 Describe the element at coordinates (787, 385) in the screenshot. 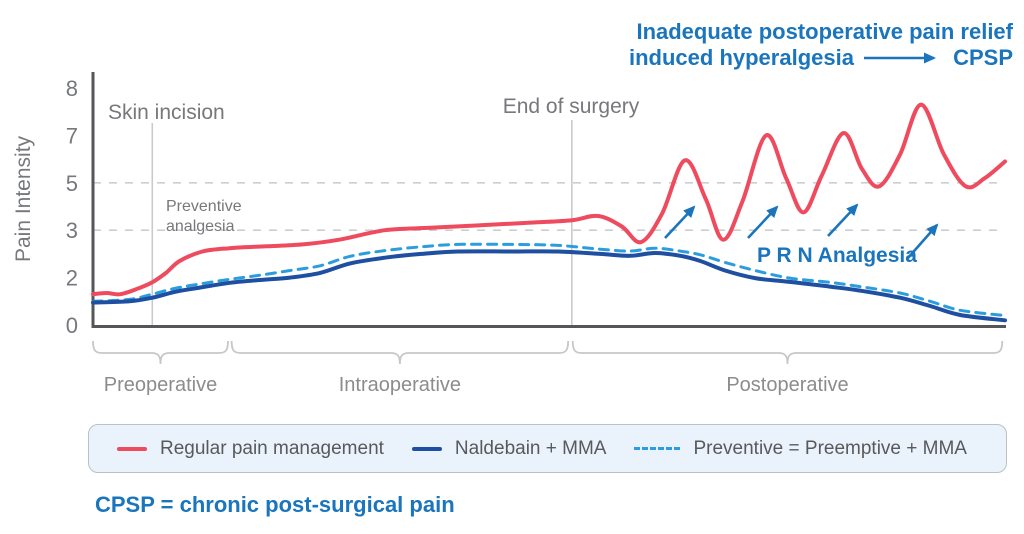

I see `postoperative-label: Postoperative` at that location.